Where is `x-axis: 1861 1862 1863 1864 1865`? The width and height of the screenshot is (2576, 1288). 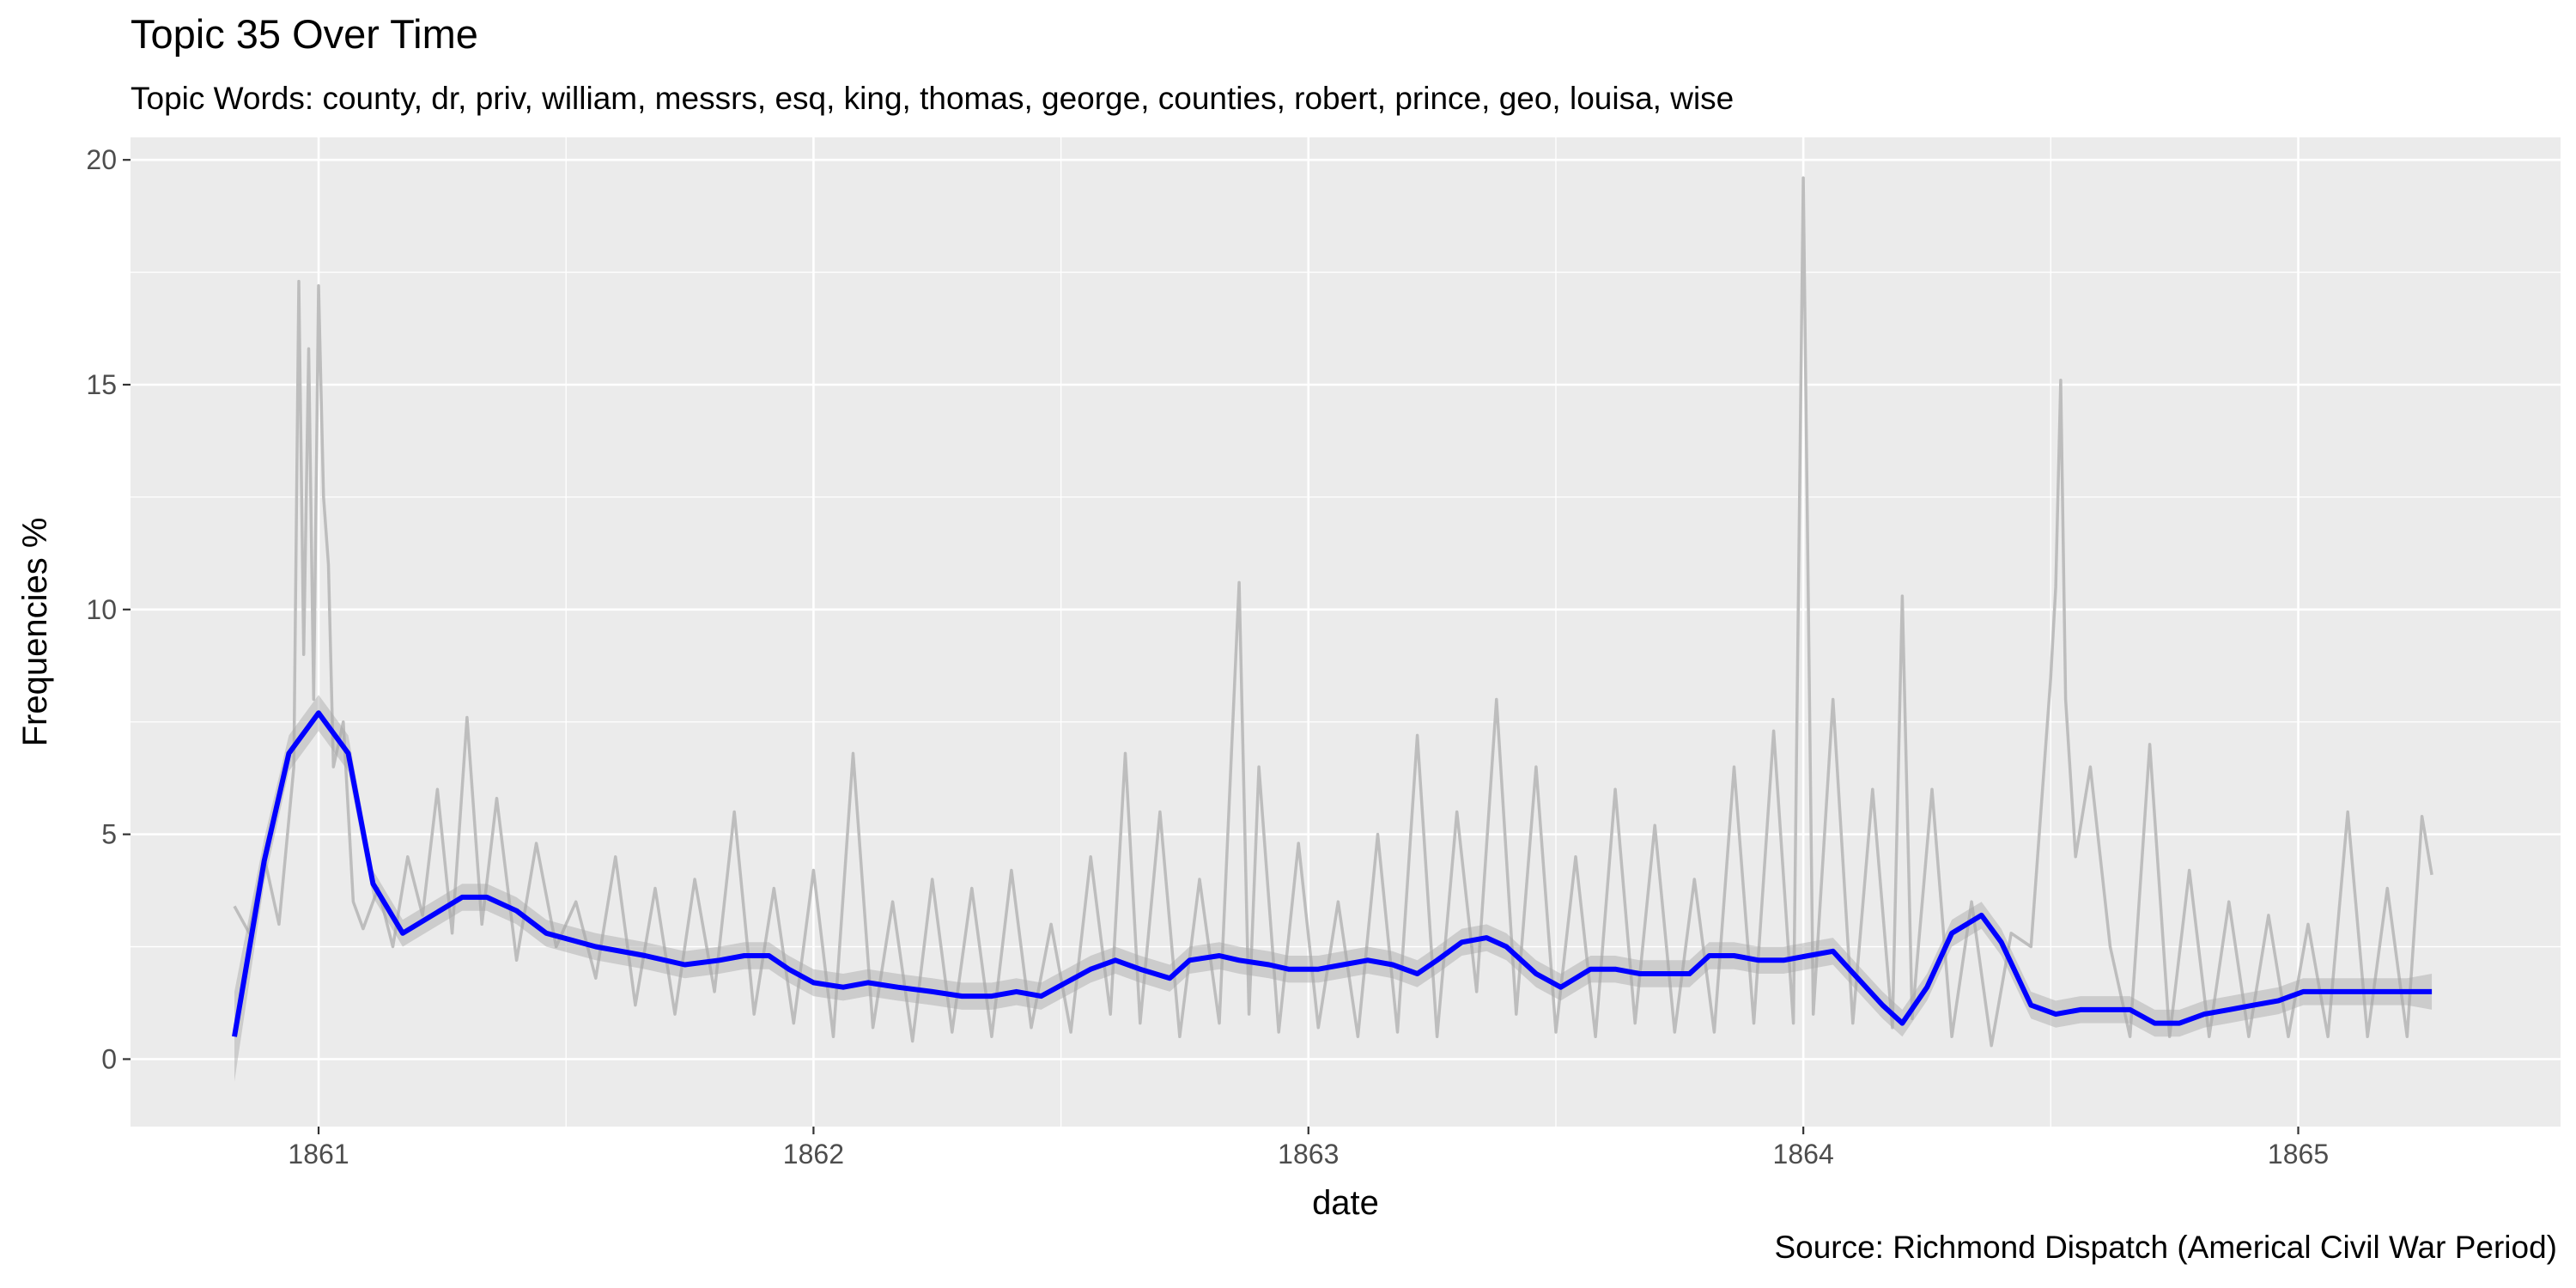 x-axis: 1861 1862 1863 1864 1865 is located at coordinates (1308, 1148).